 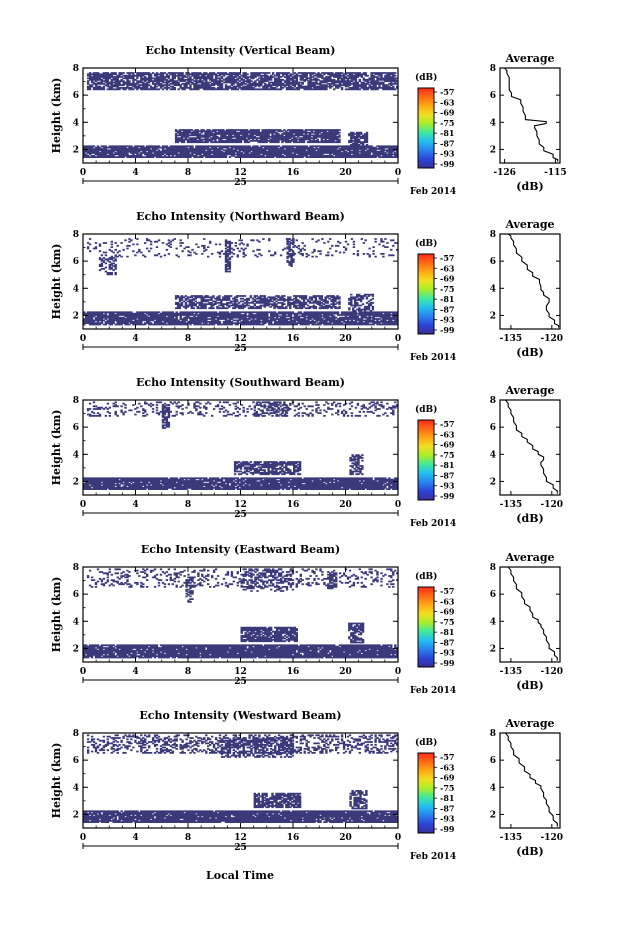 What do you see at coordinates (76, 815) in the screenshot?
I see `y-tick-label: 2` at bounding box center [76, 815].